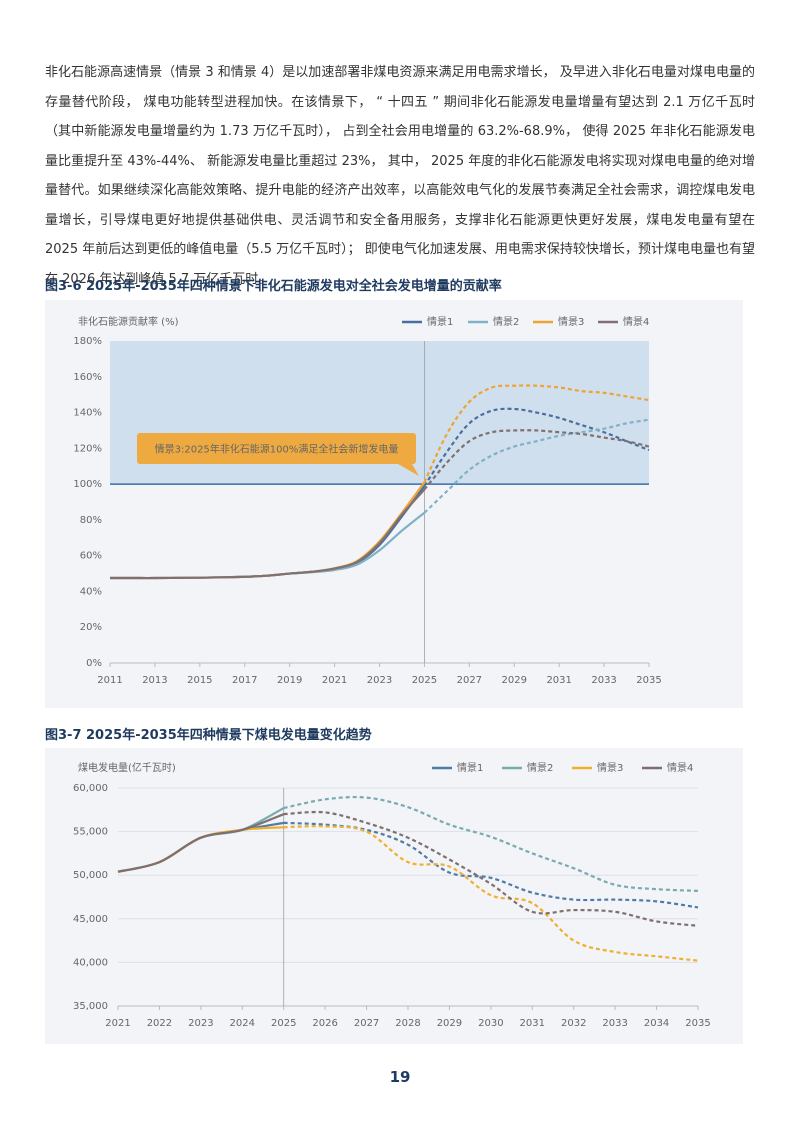  I want to click on y-tick-label: 160%, so click(87, 377).